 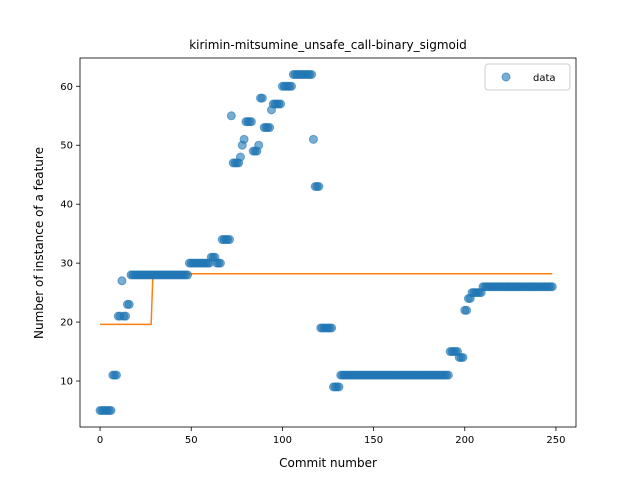 I want to click on x-tick-label: 250, so click(x=555, y=440).